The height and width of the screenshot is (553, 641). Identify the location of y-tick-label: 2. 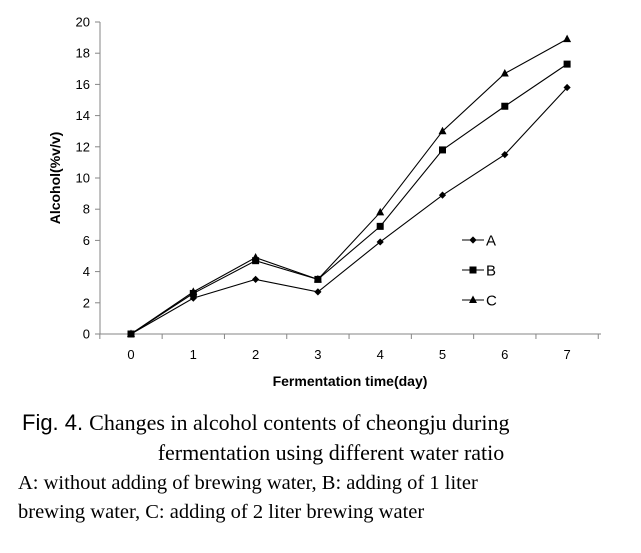
(86, 302).